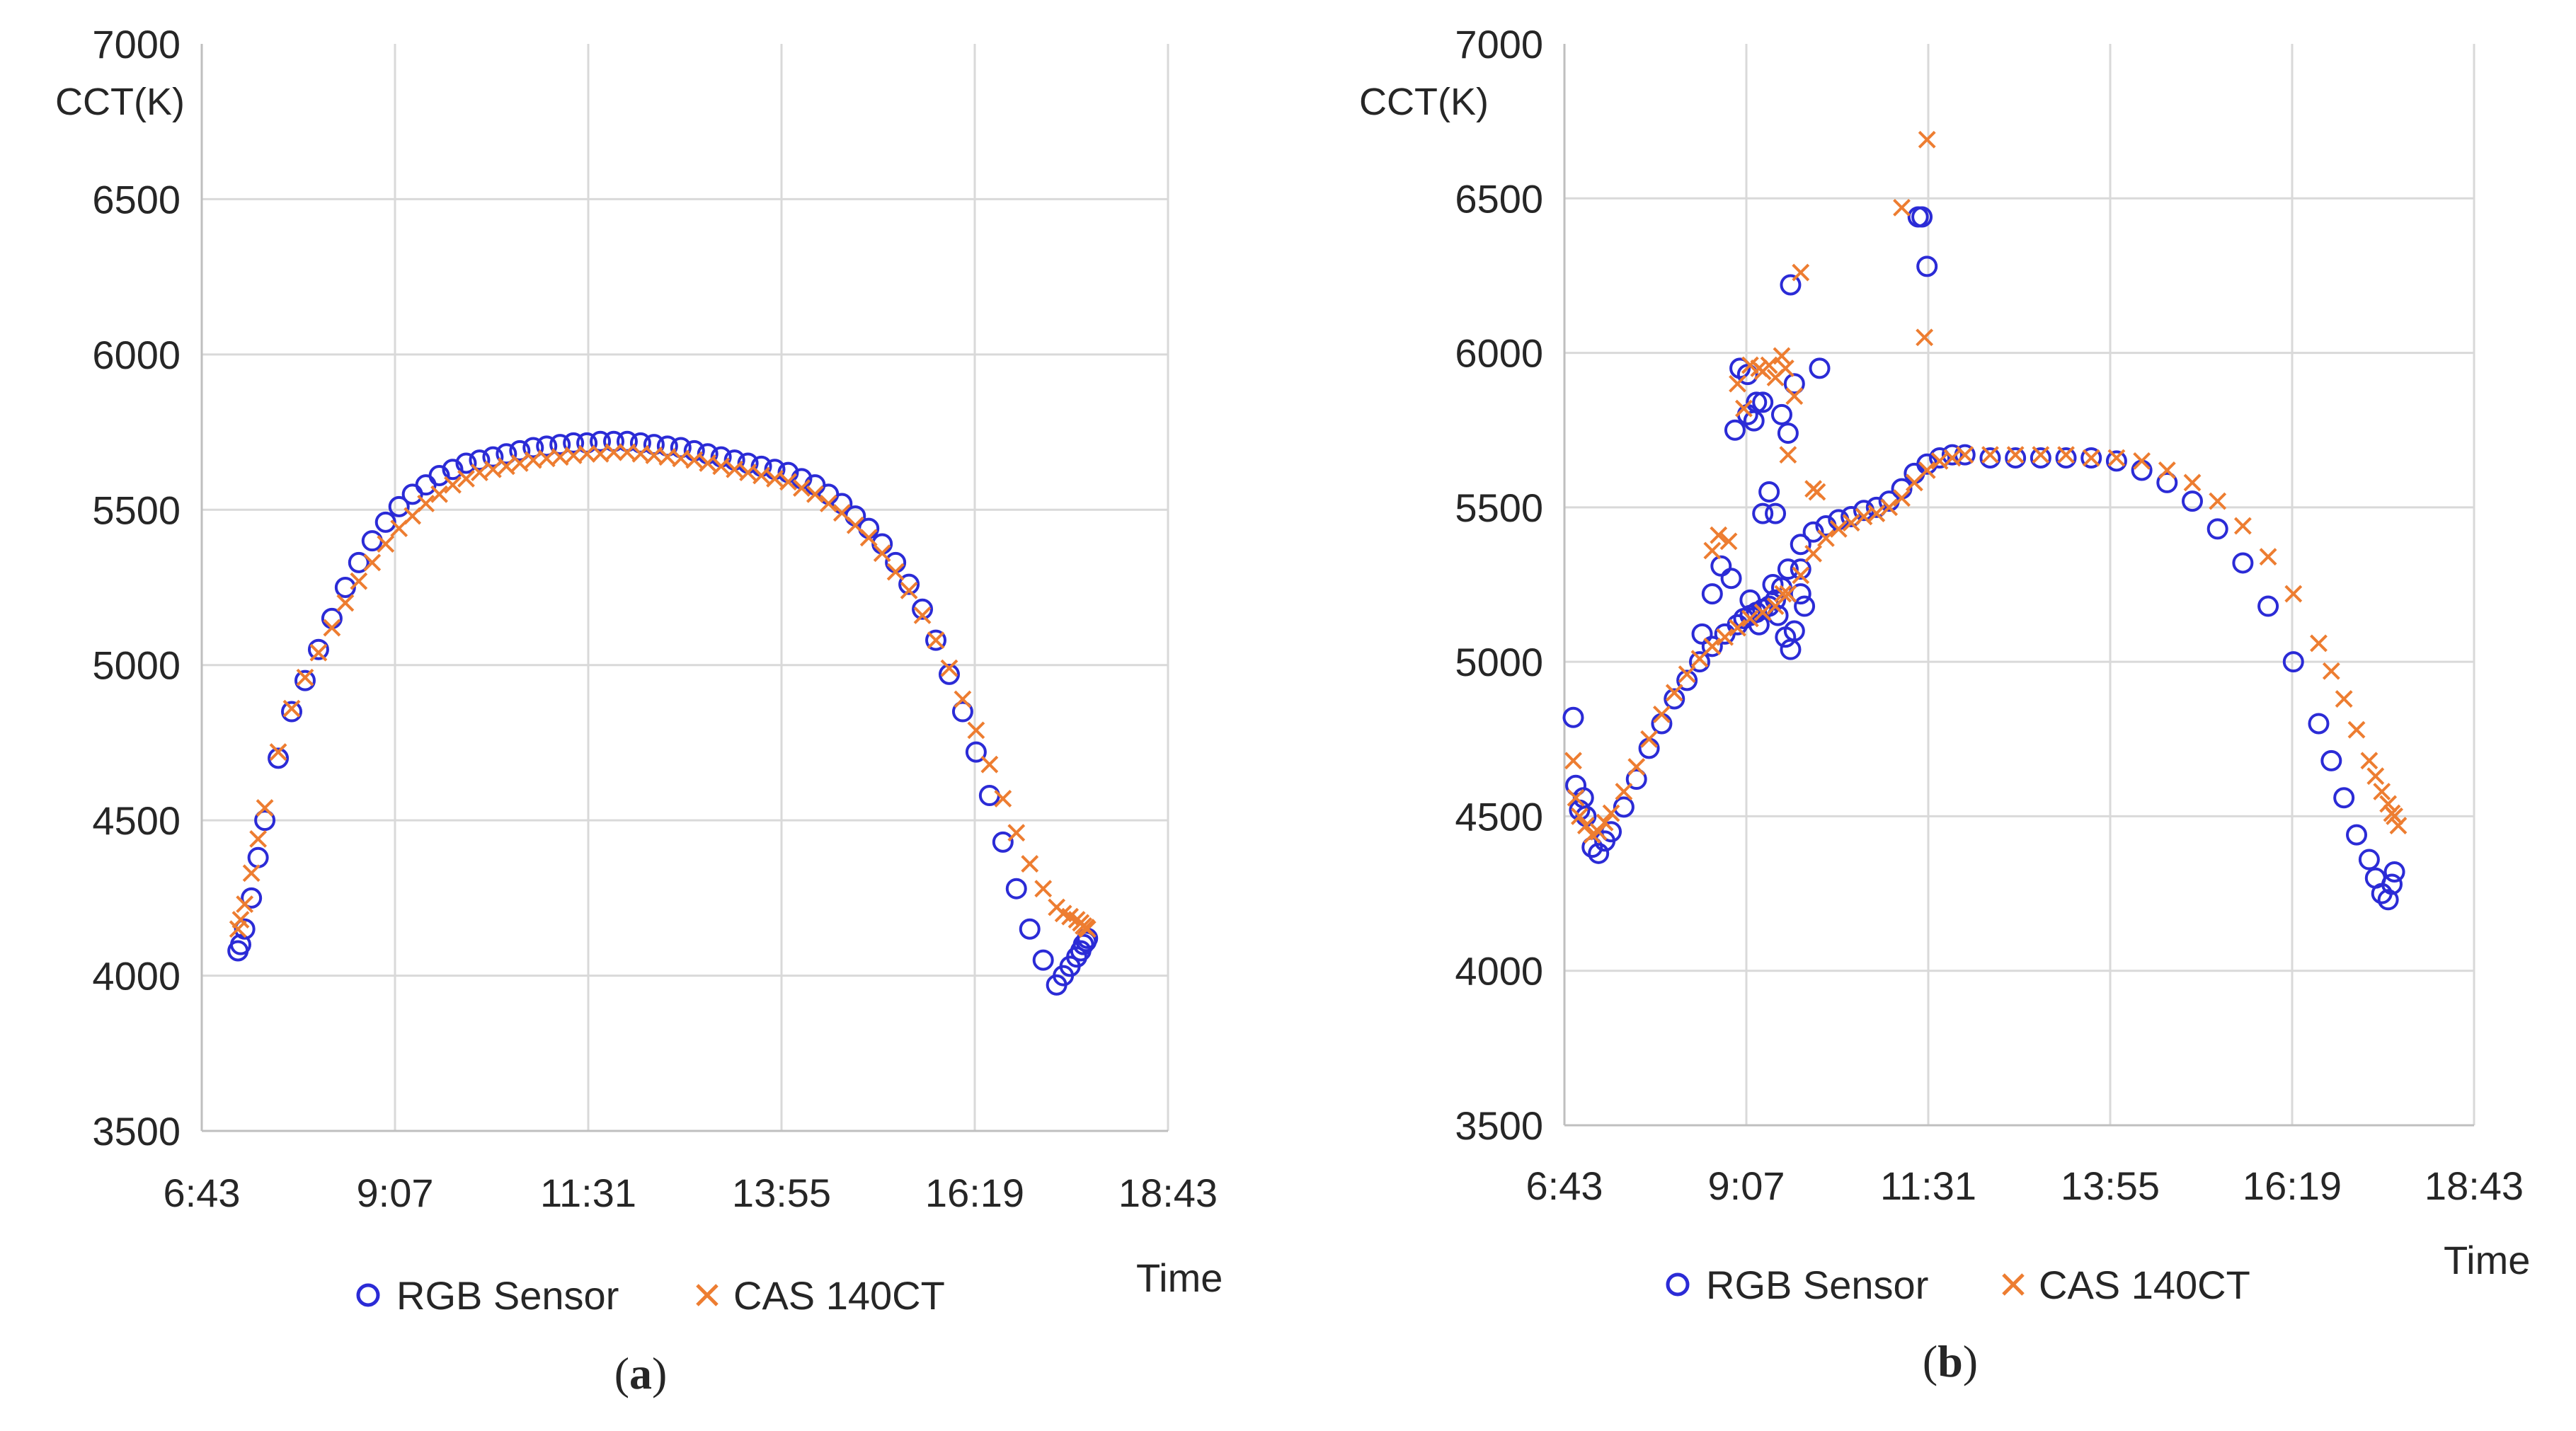  I want to click on legend-b-cas-label: CAS 140CT, so click(2144, 1285).